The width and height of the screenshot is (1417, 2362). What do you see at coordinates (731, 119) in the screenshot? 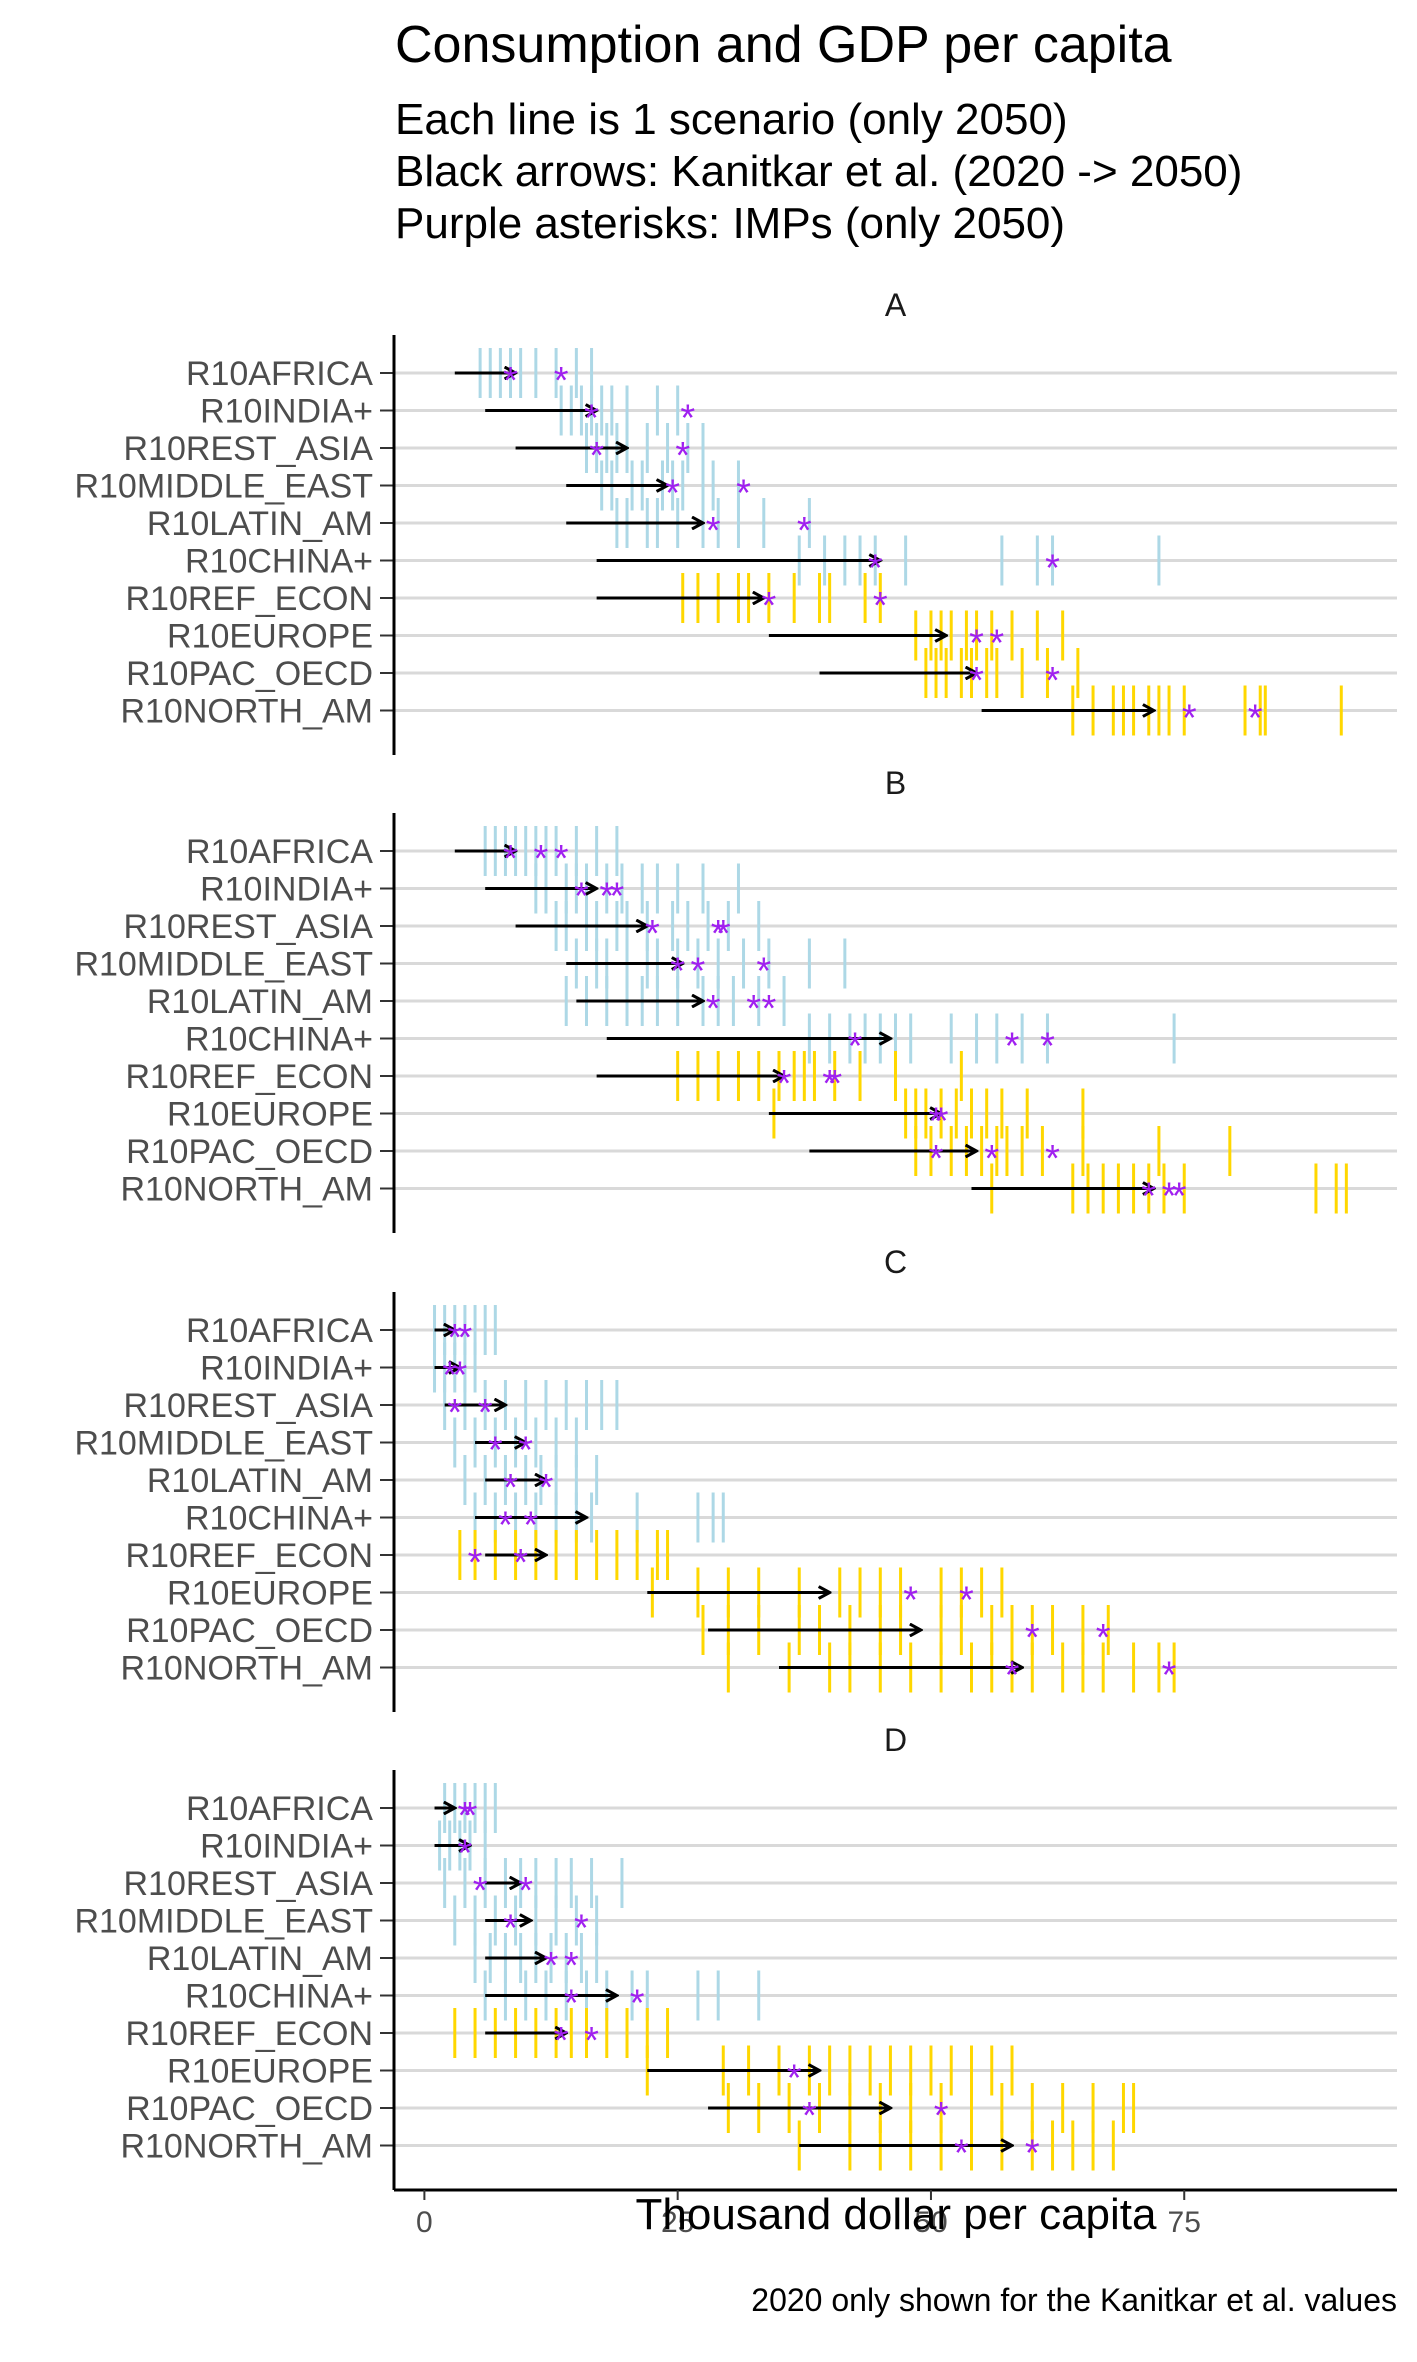
I see `chart-subtitle-line-1: Each line is 1 scenario (only 2050)` at bounding box center [731, 119].